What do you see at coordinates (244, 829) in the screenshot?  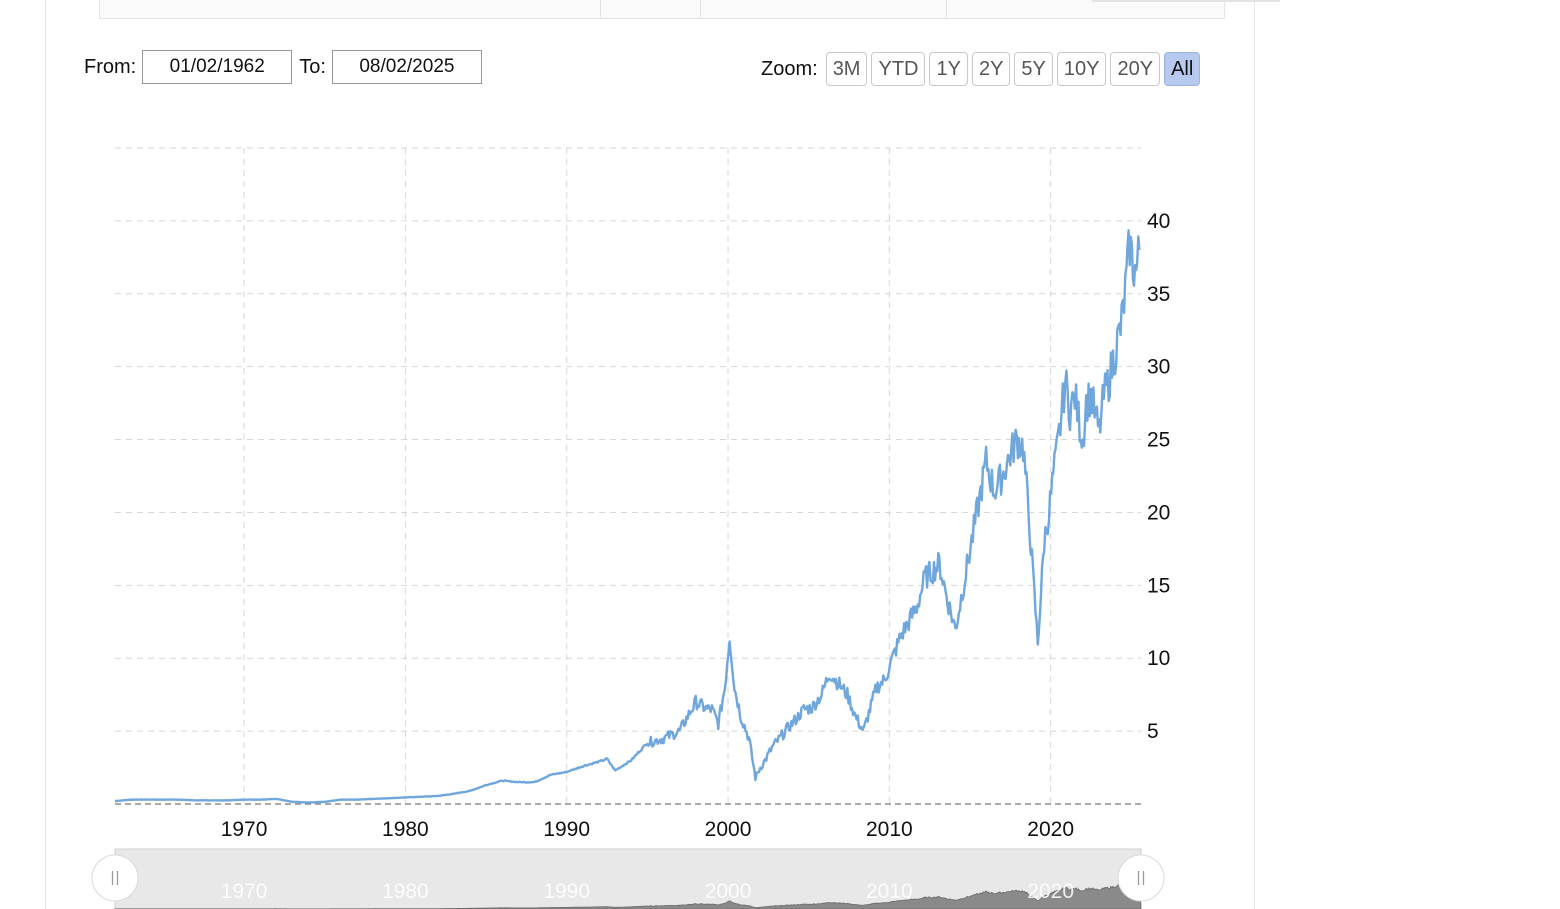 I see `x-tick-label: 1970` at bounding box center [244, 829].